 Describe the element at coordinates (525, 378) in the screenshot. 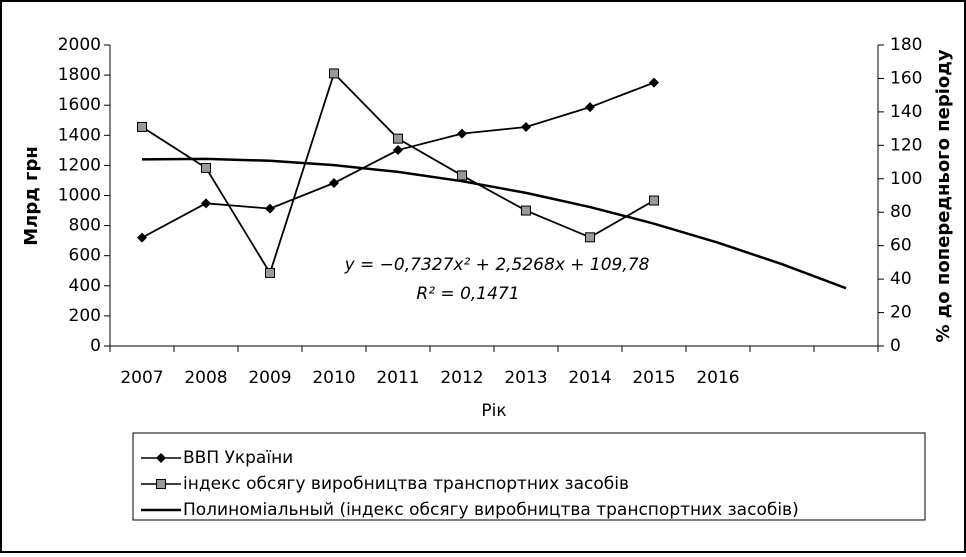

I see `x-tick-label: 2013` at that location.